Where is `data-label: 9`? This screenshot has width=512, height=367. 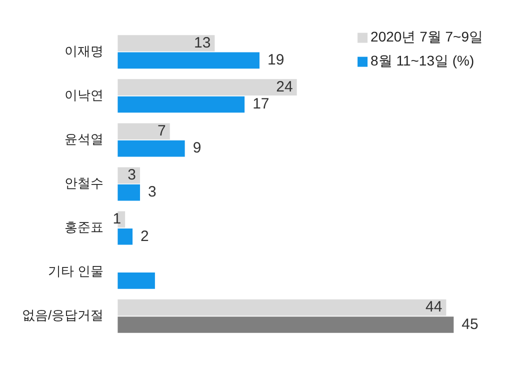
data-label: 9 is located at coordinates (197, 148).